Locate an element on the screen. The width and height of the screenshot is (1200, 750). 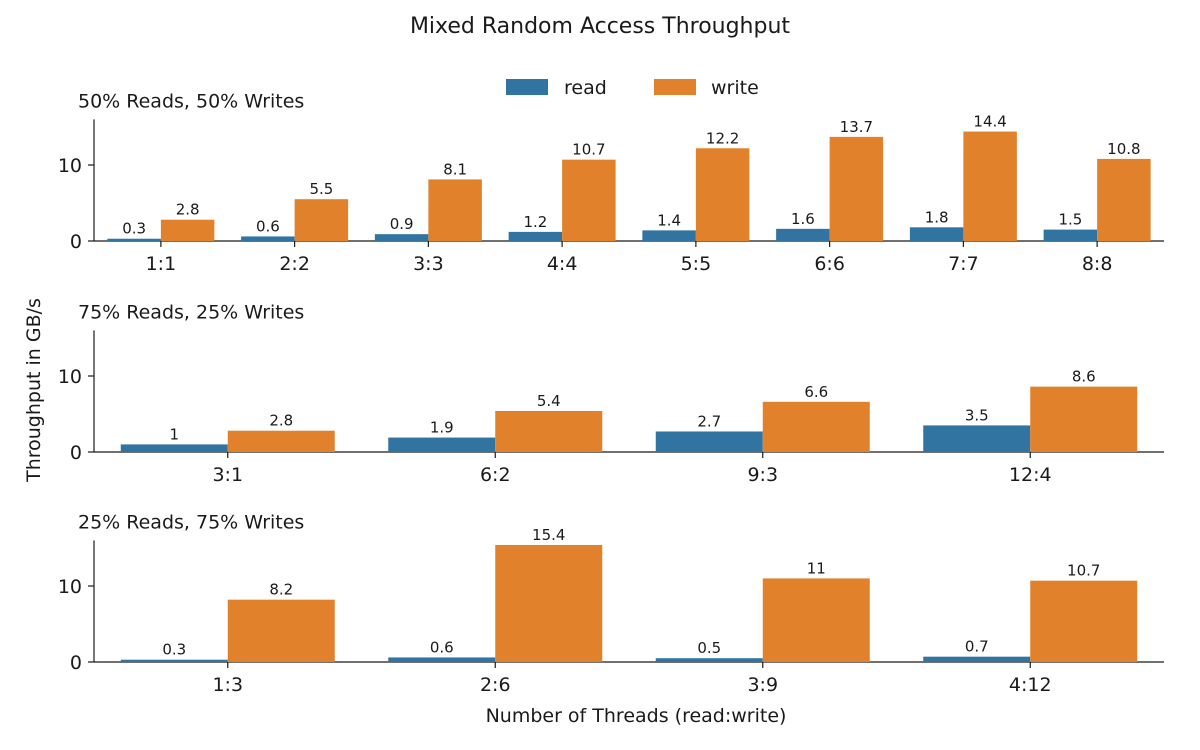
x-tick-label: 8:8 is located at coordinates (1097, 264).